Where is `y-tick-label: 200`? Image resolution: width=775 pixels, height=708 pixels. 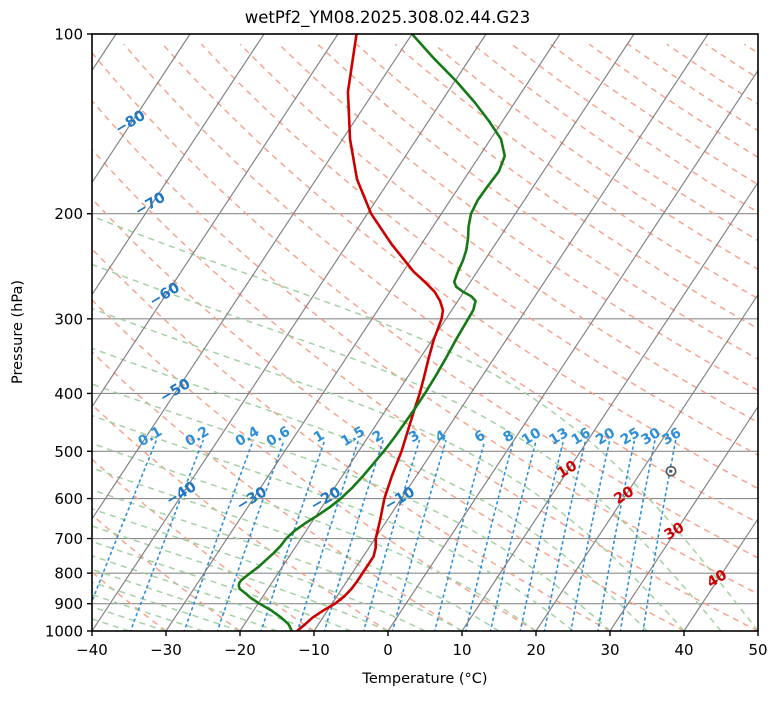 y-tick-label: 200 is located at coordinates (68, 214).